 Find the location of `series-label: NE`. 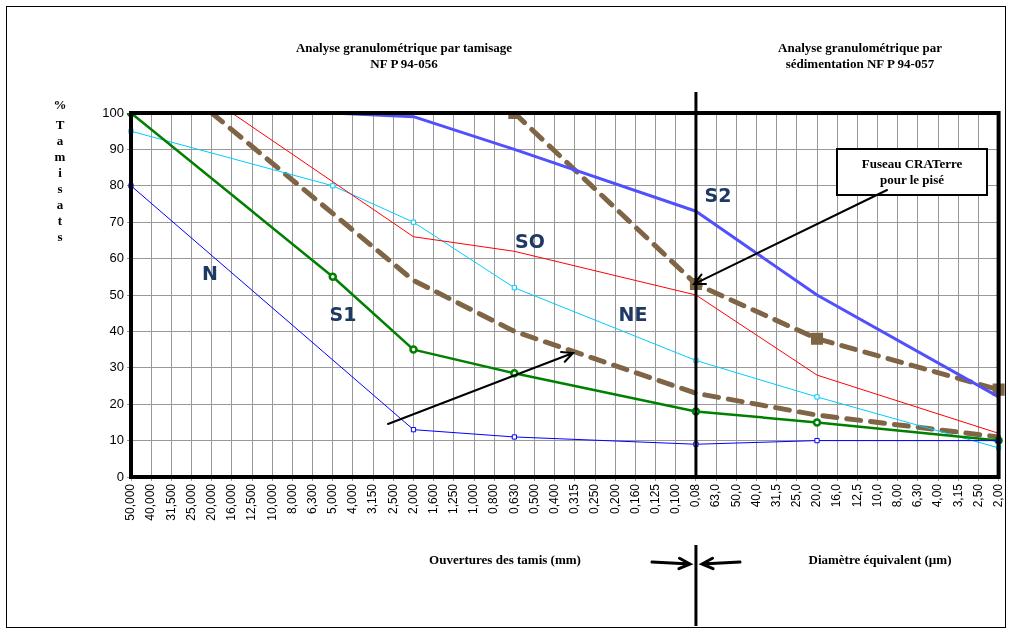

series-label: NE is located at coordinates (633, 313).